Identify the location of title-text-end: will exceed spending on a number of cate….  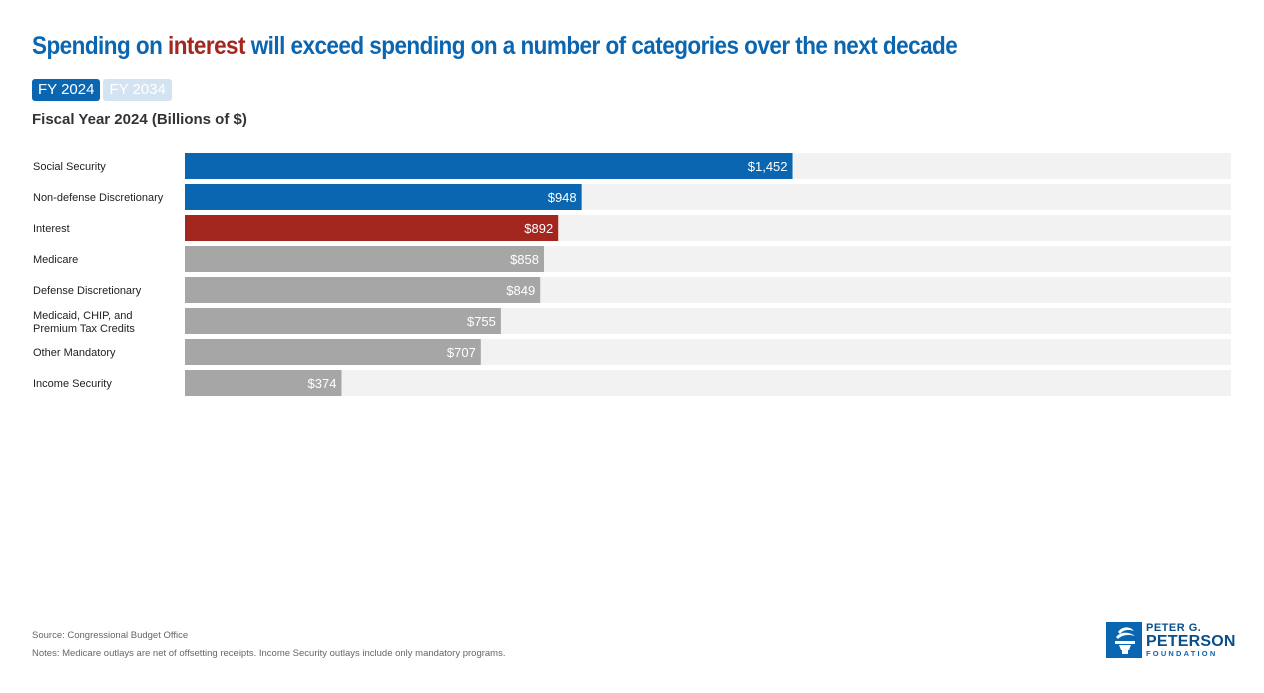
(601, 46).